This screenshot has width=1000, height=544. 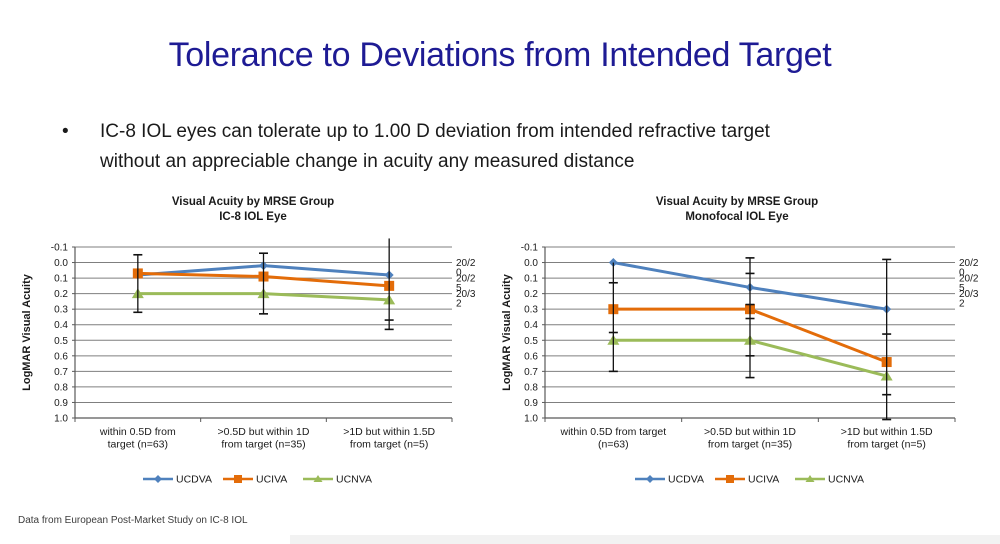 What do you see at coordinates (613, 432) in the screenshot?
I see `x-category-label: within 0.5D from target` at bounding box center [613, 432].